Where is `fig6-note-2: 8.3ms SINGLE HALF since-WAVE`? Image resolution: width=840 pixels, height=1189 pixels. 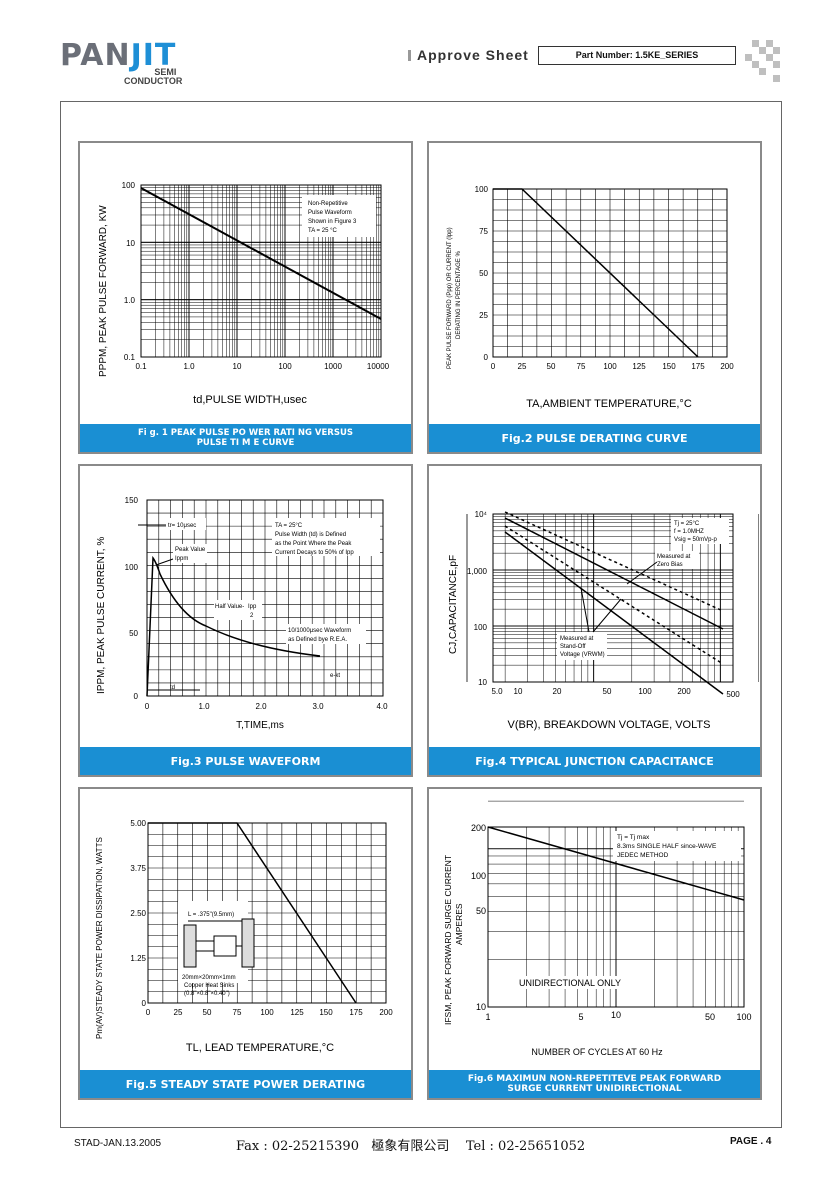 fig6-note-2: 8.3ms SINGLE HALF since-WAVE is located at coordinates (667, 846).